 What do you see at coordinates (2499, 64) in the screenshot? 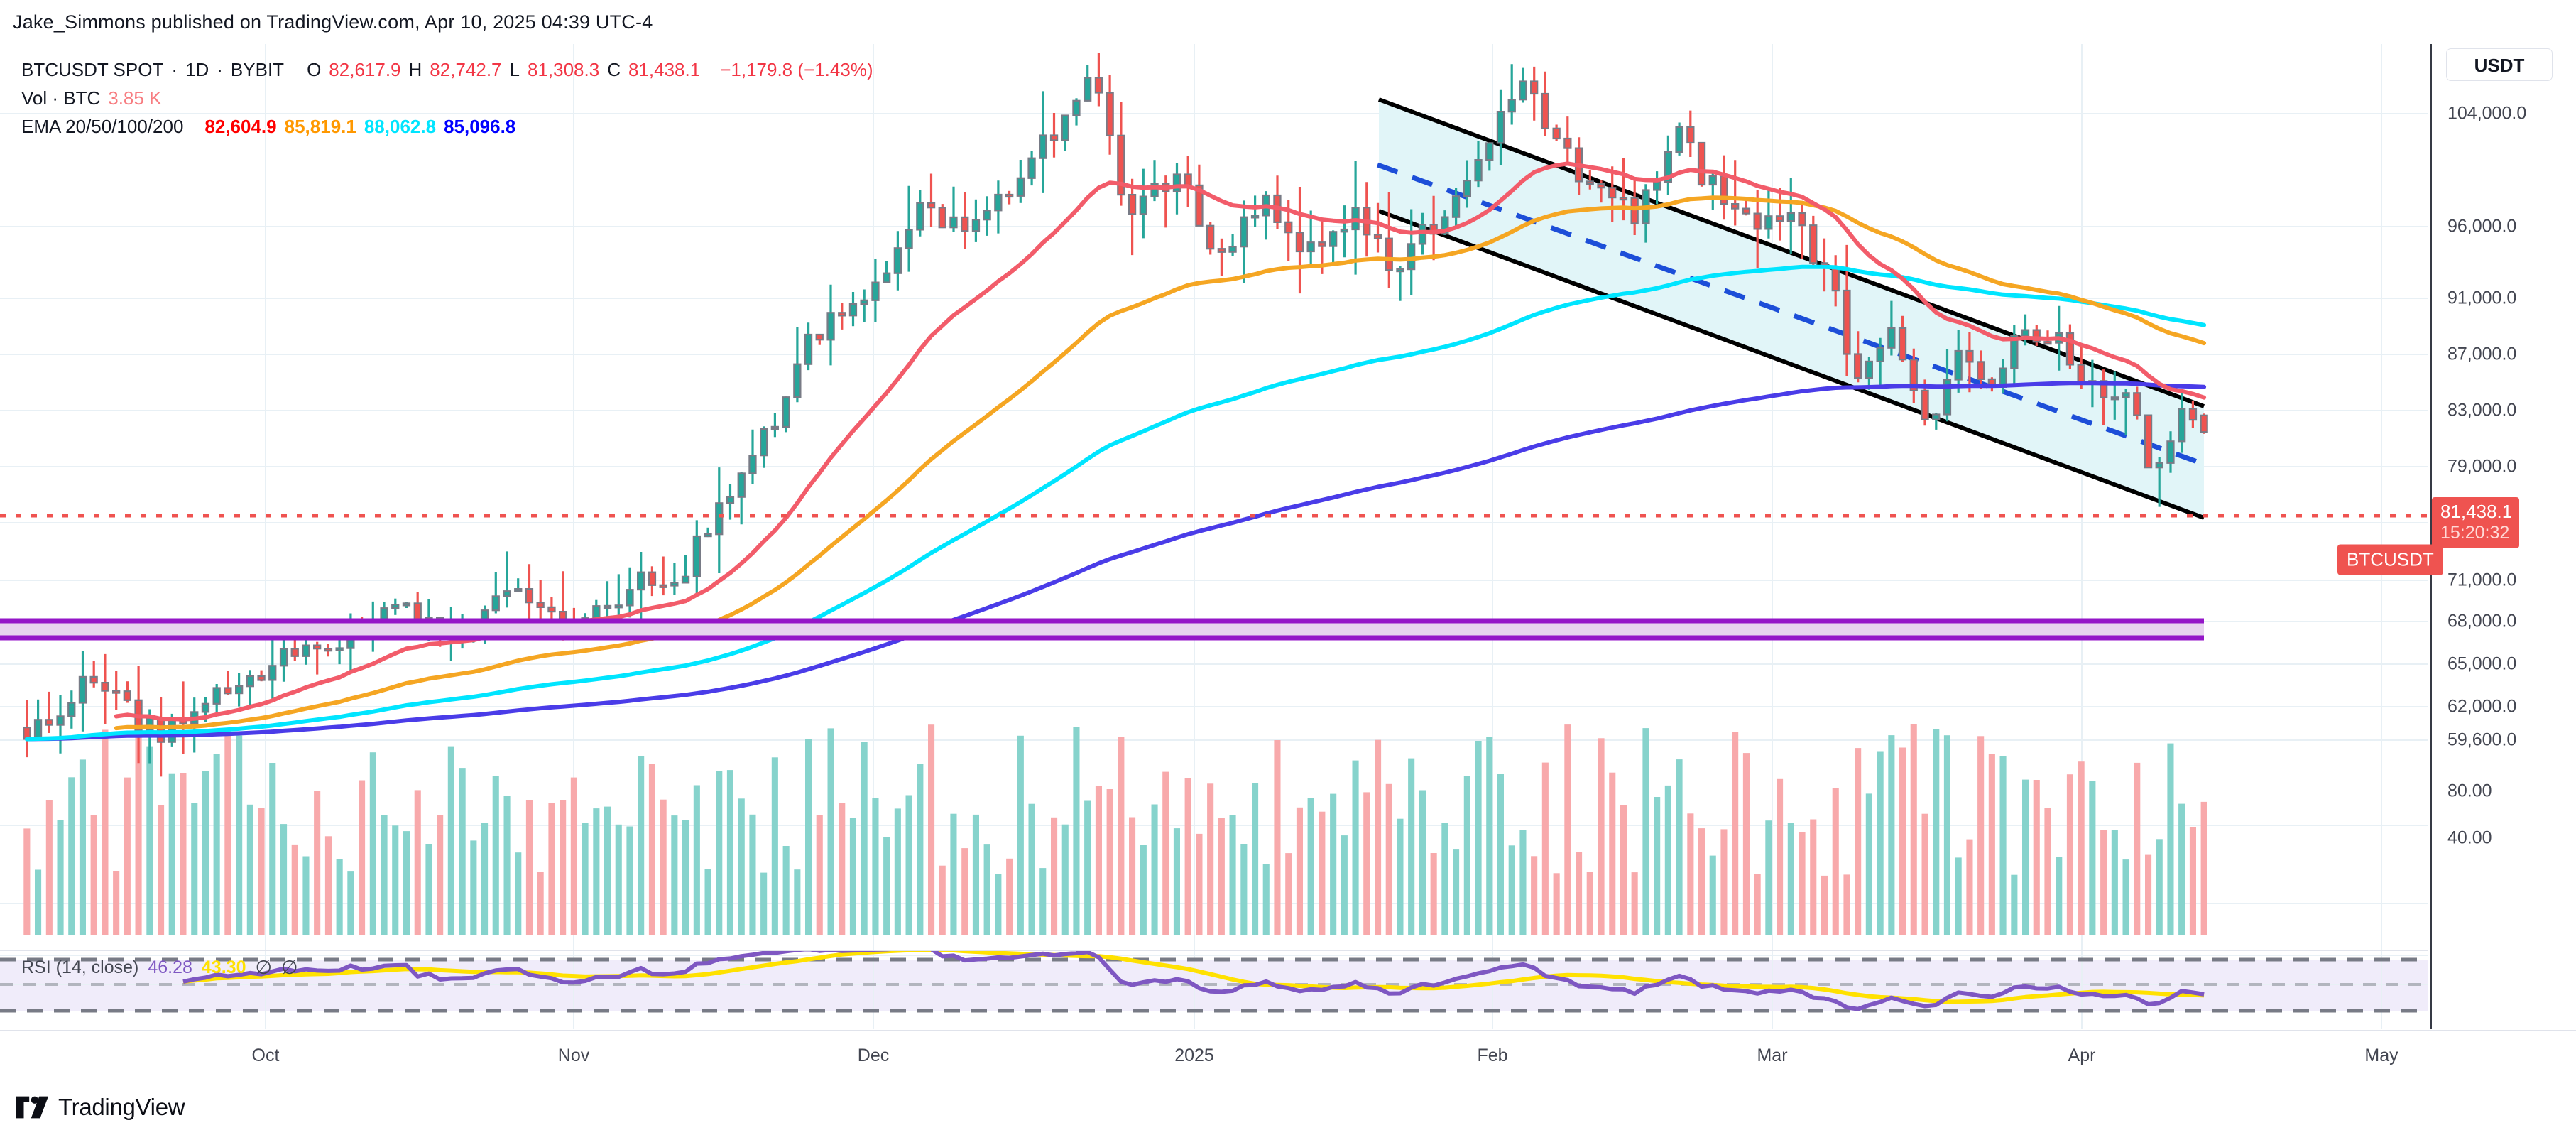
I see `currency-unit-badge: USDT` at bounding box center [2499, 64].